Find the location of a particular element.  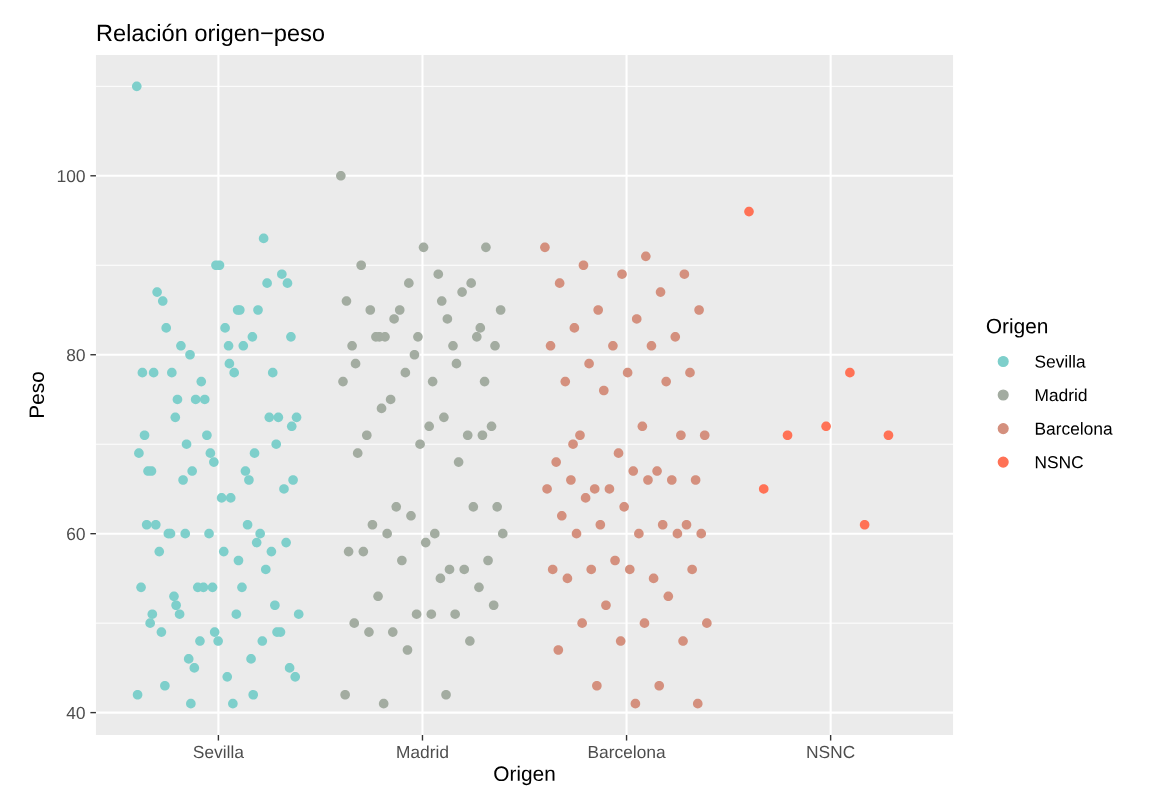

x-tick-label: Sevilla is located at coordinates (218, 752).